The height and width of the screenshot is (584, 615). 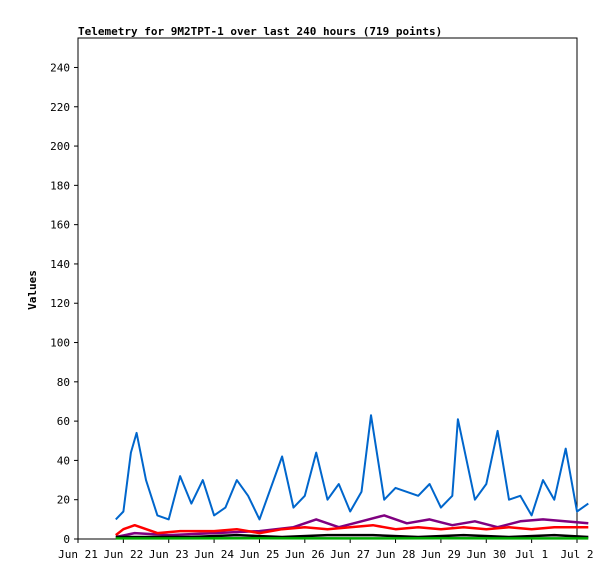 What do you see at coordinates (576, 554) in the screenshot?
I see `x-tick-label: Jul 2` at bounding box center [576, 554].